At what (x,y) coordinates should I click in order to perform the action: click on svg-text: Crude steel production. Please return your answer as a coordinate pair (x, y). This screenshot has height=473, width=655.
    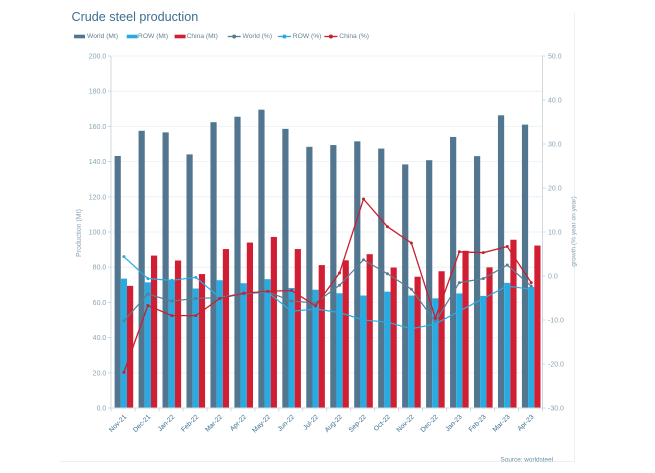
    Looking at the image, I should click on (135, 17).